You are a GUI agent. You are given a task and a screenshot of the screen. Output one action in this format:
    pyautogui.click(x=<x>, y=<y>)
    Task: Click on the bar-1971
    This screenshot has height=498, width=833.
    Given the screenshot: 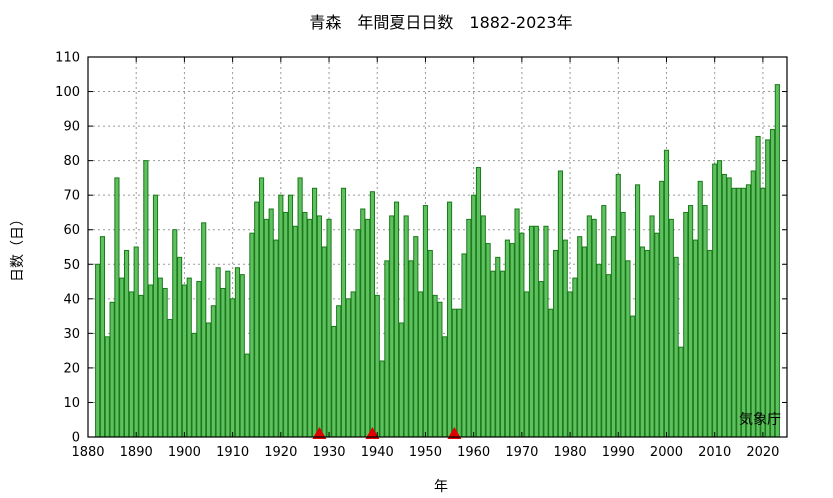 What is the action you would take?
    pyautogui.click(x=527, y=364)
    